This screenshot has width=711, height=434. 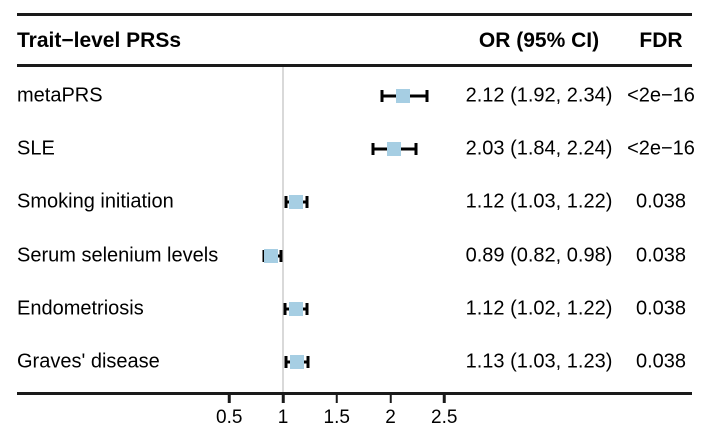 I want to click on trait-label: SLE, so click(x=36, y=148).